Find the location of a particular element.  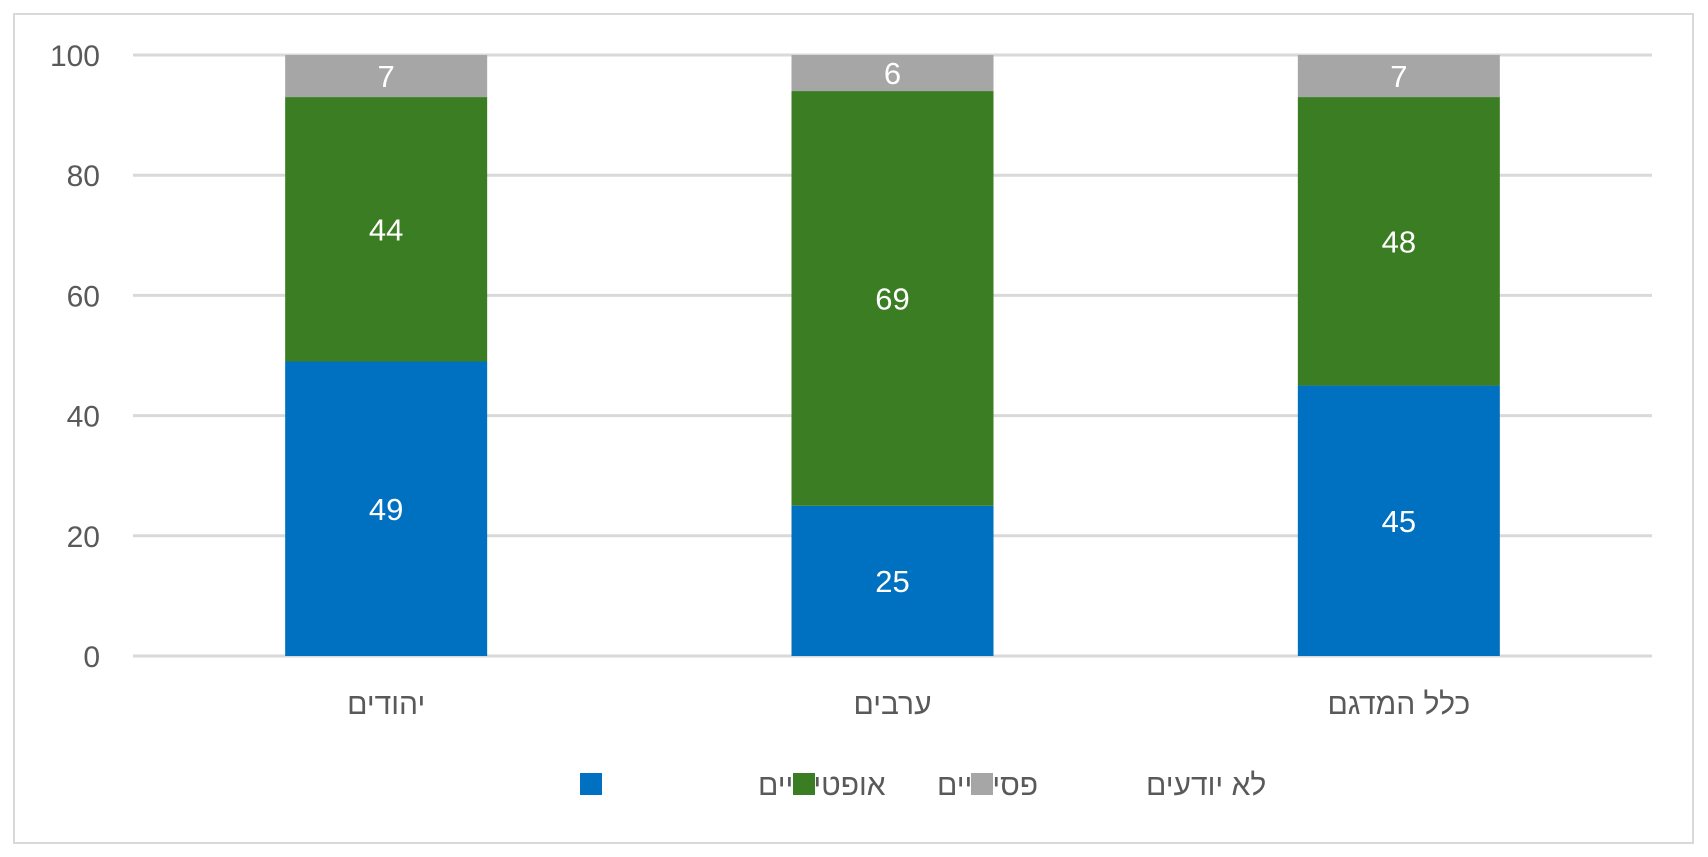

data-label-2-1: 6 is located at coordinates (892, 73).